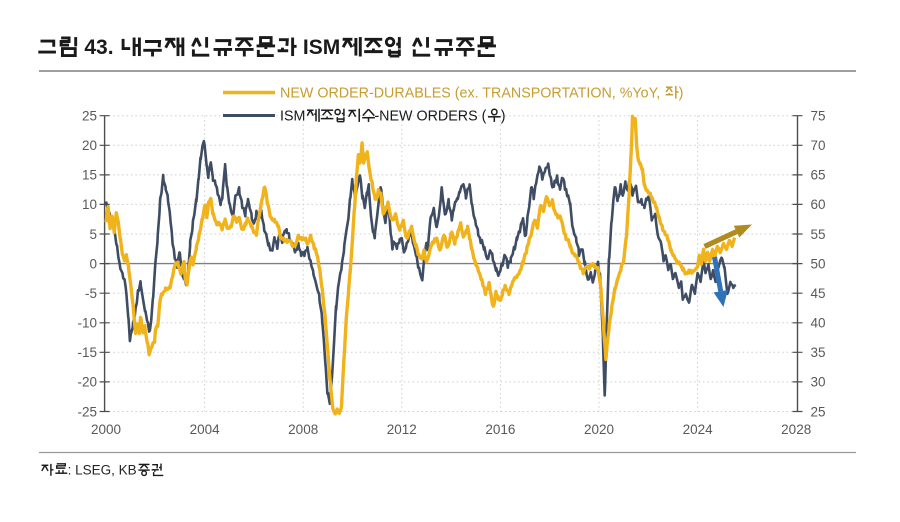 The image size is (900, 522). Describe the element at coordinates (818, 116) in the screenshot. I see `svg-text: 75` at that location.